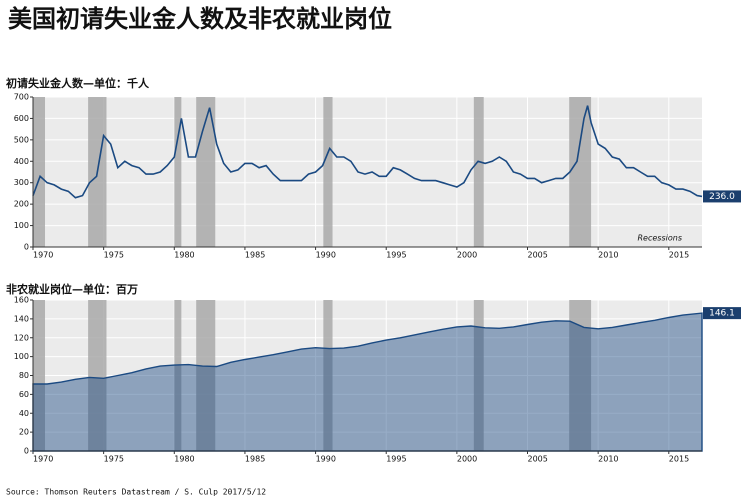 This screenshot has width=750, height=504. I want to click on end-value-label: 146.1, so click(722, 314).